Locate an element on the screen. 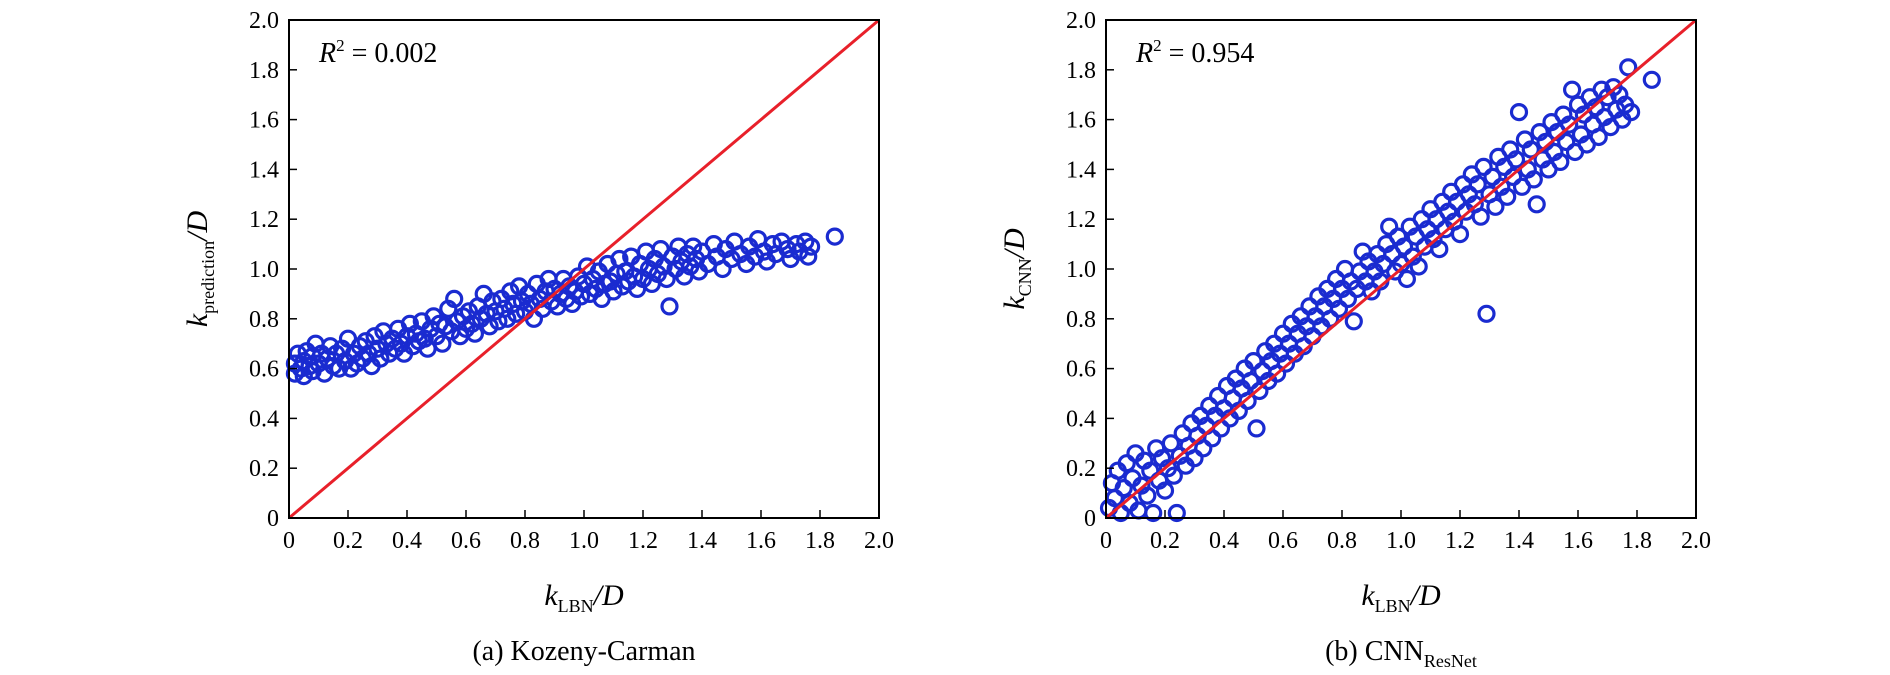  panel-a-x-tick-label: 0 is located at coordinates (289, 541).